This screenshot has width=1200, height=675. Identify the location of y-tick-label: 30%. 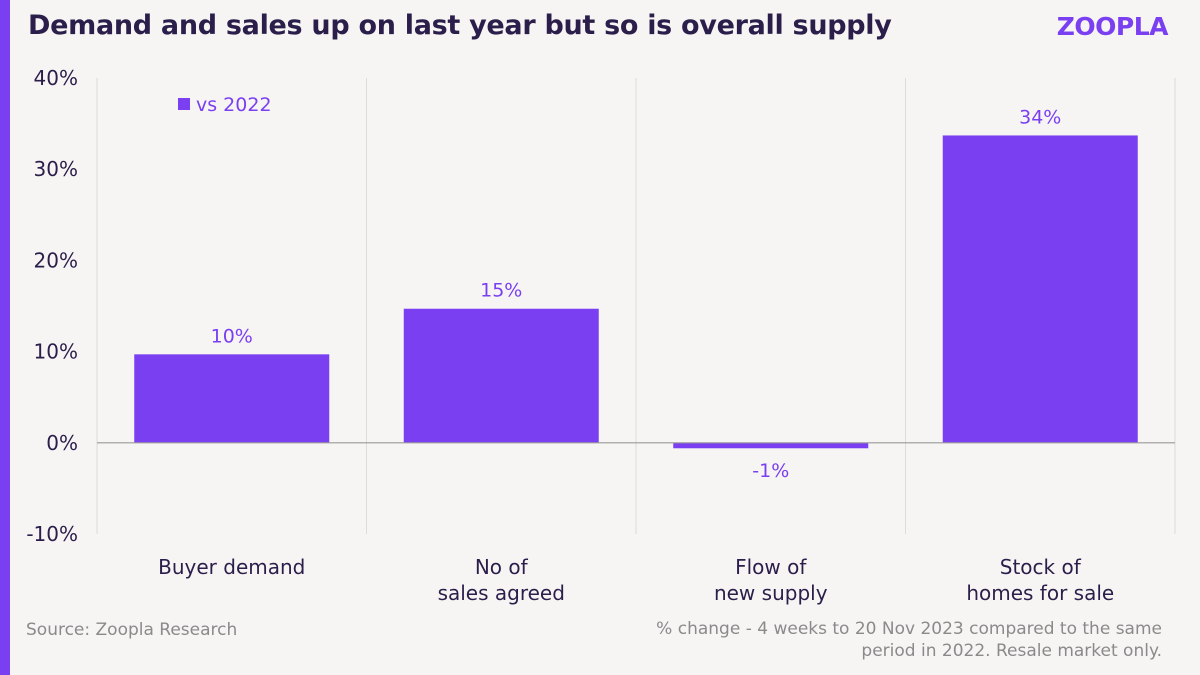
(56, 169).